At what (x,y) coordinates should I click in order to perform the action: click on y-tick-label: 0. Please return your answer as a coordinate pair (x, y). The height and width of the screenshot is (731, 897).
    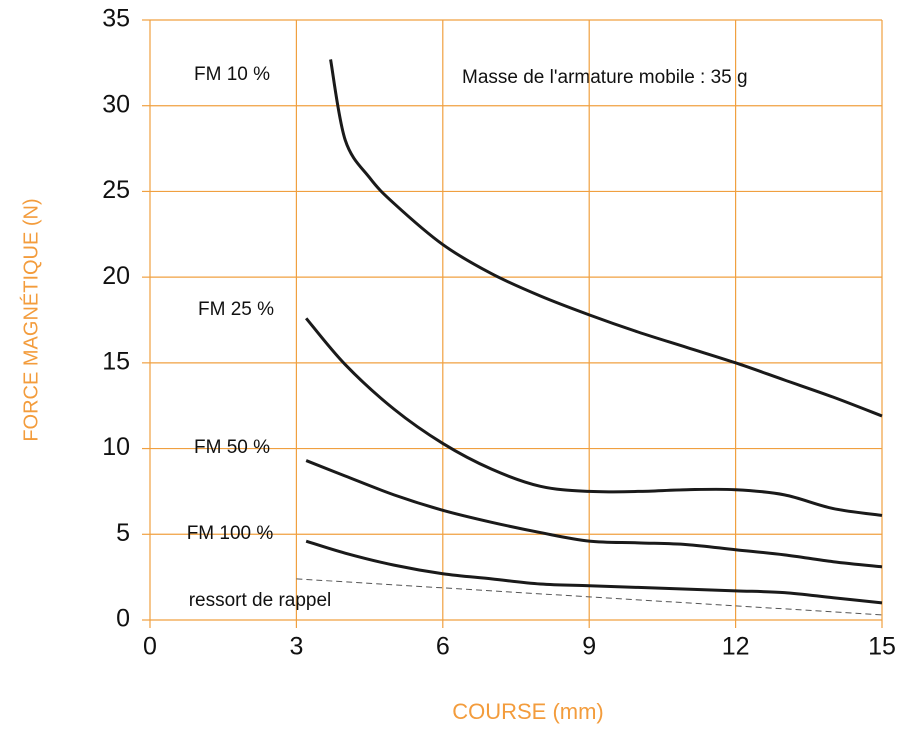
    Looking at the image, I should click on (123, 619).